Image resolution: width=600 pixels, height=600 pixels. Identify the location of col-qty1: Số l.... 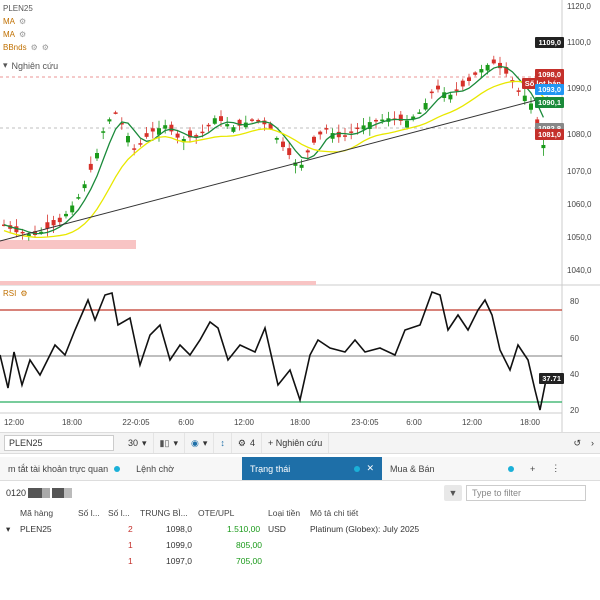
(89, 513).